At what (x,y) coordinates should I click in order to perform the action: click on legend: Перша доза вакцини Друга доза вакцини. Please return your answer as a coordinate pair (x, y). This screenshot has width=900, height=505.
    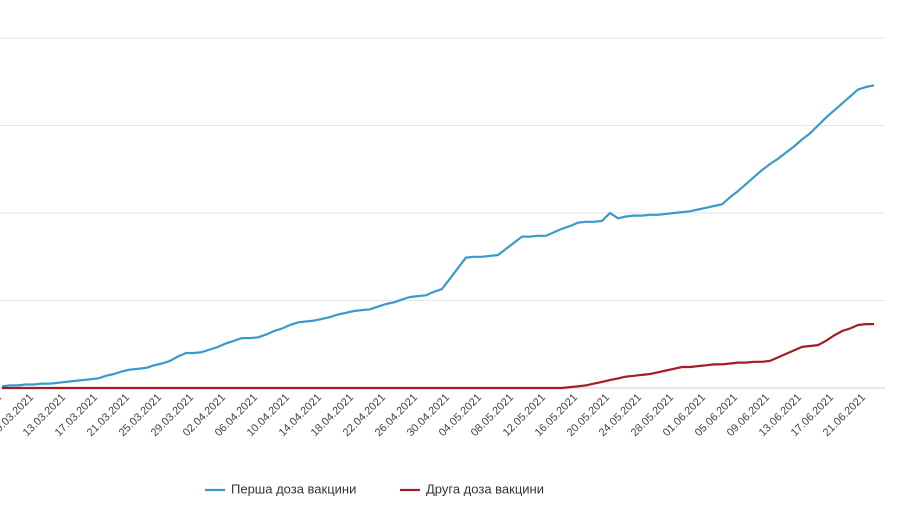
    Looking at the image, I should click on (374, 488).